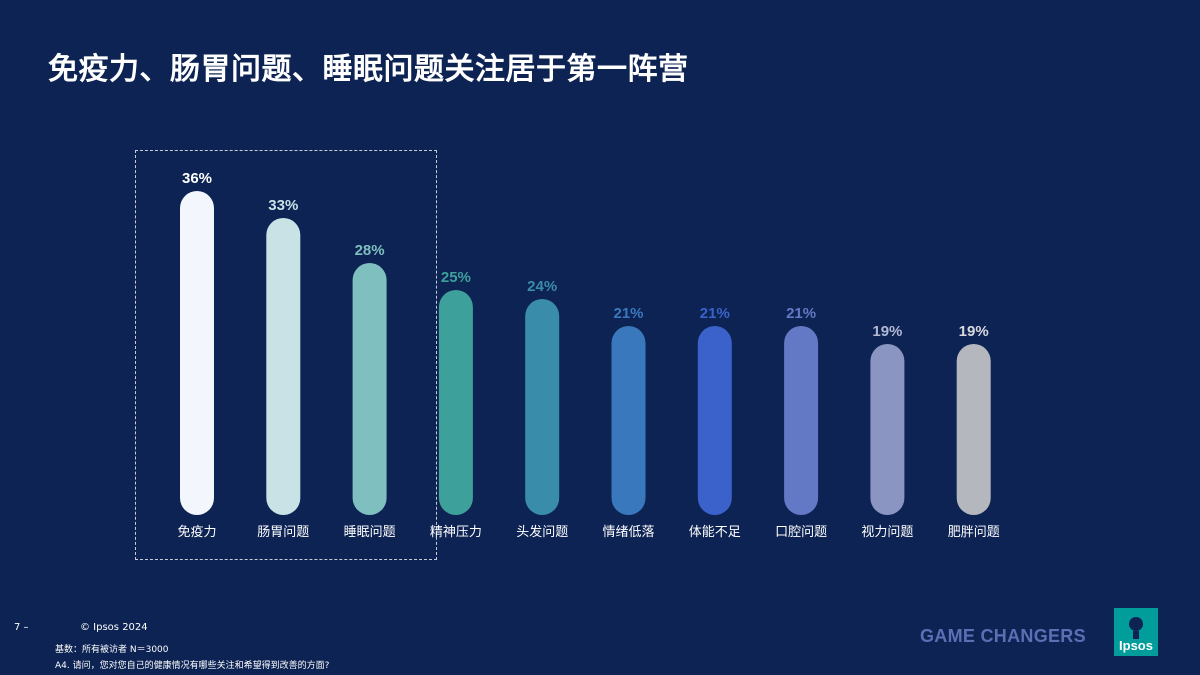 Image resolution: width=1200 pixels, height=675 pixels. I want to click on category-label-3: 精神压力, so click(456, 532).